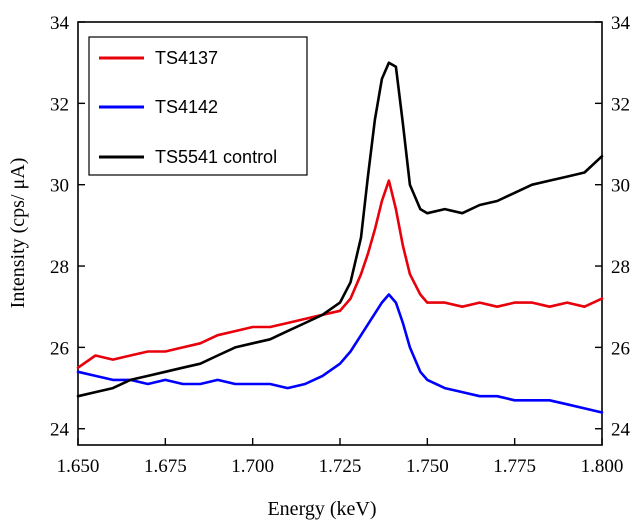 The width and height of the screenshot is (636, 521). What do you see at coordinates (165, 466) in the screenshot?
I see `x-tick-label: 1.675` at bounding box center [165, 466].